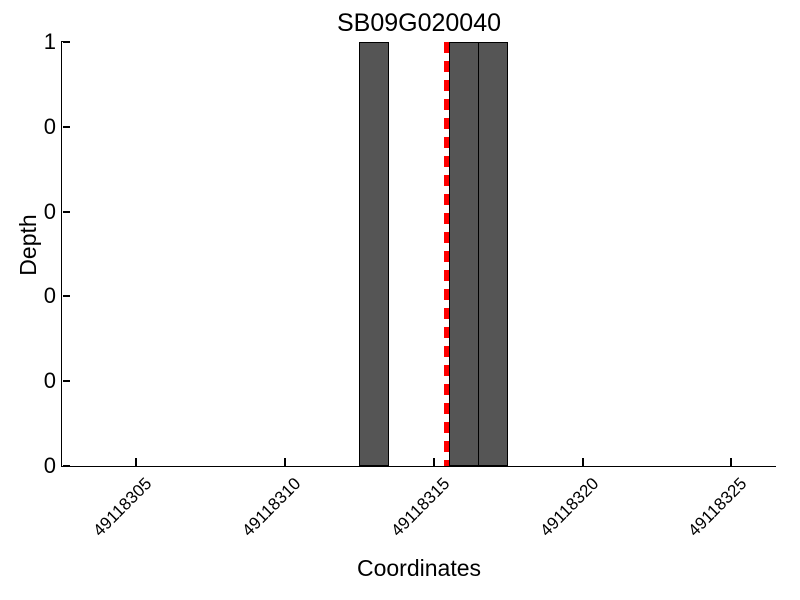 This screenshot has height=600, width=800. I want to click on x-axis-line, so click(418, 466).